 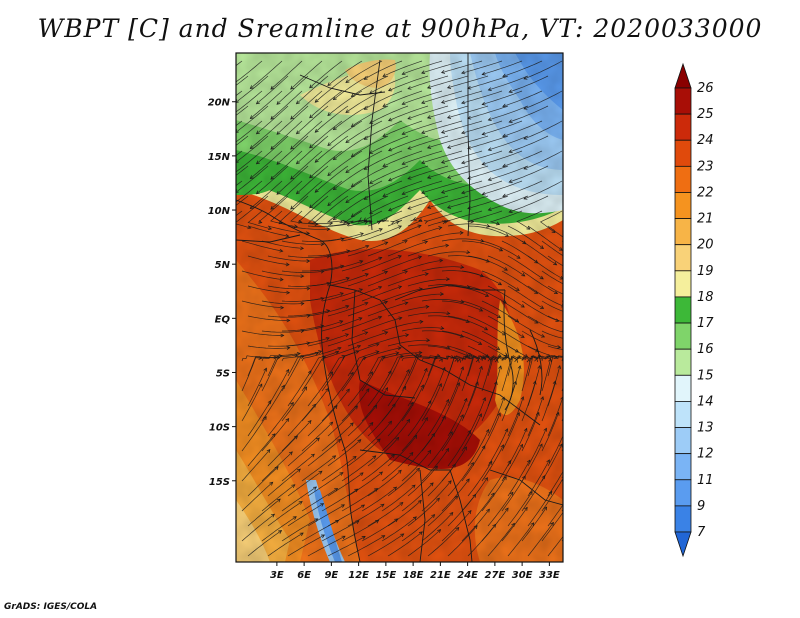 What do you see at coordinates (683, 544) in the screenshot?
I see `colorbar-min-arrow` at bounding box center [683, 544].